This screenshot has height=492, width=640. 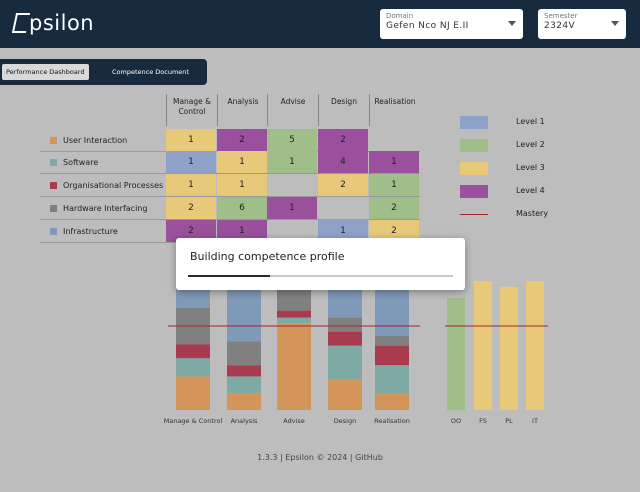 I want to click on matrix-row-label: Infrastructure, so click(x=107, y=231).